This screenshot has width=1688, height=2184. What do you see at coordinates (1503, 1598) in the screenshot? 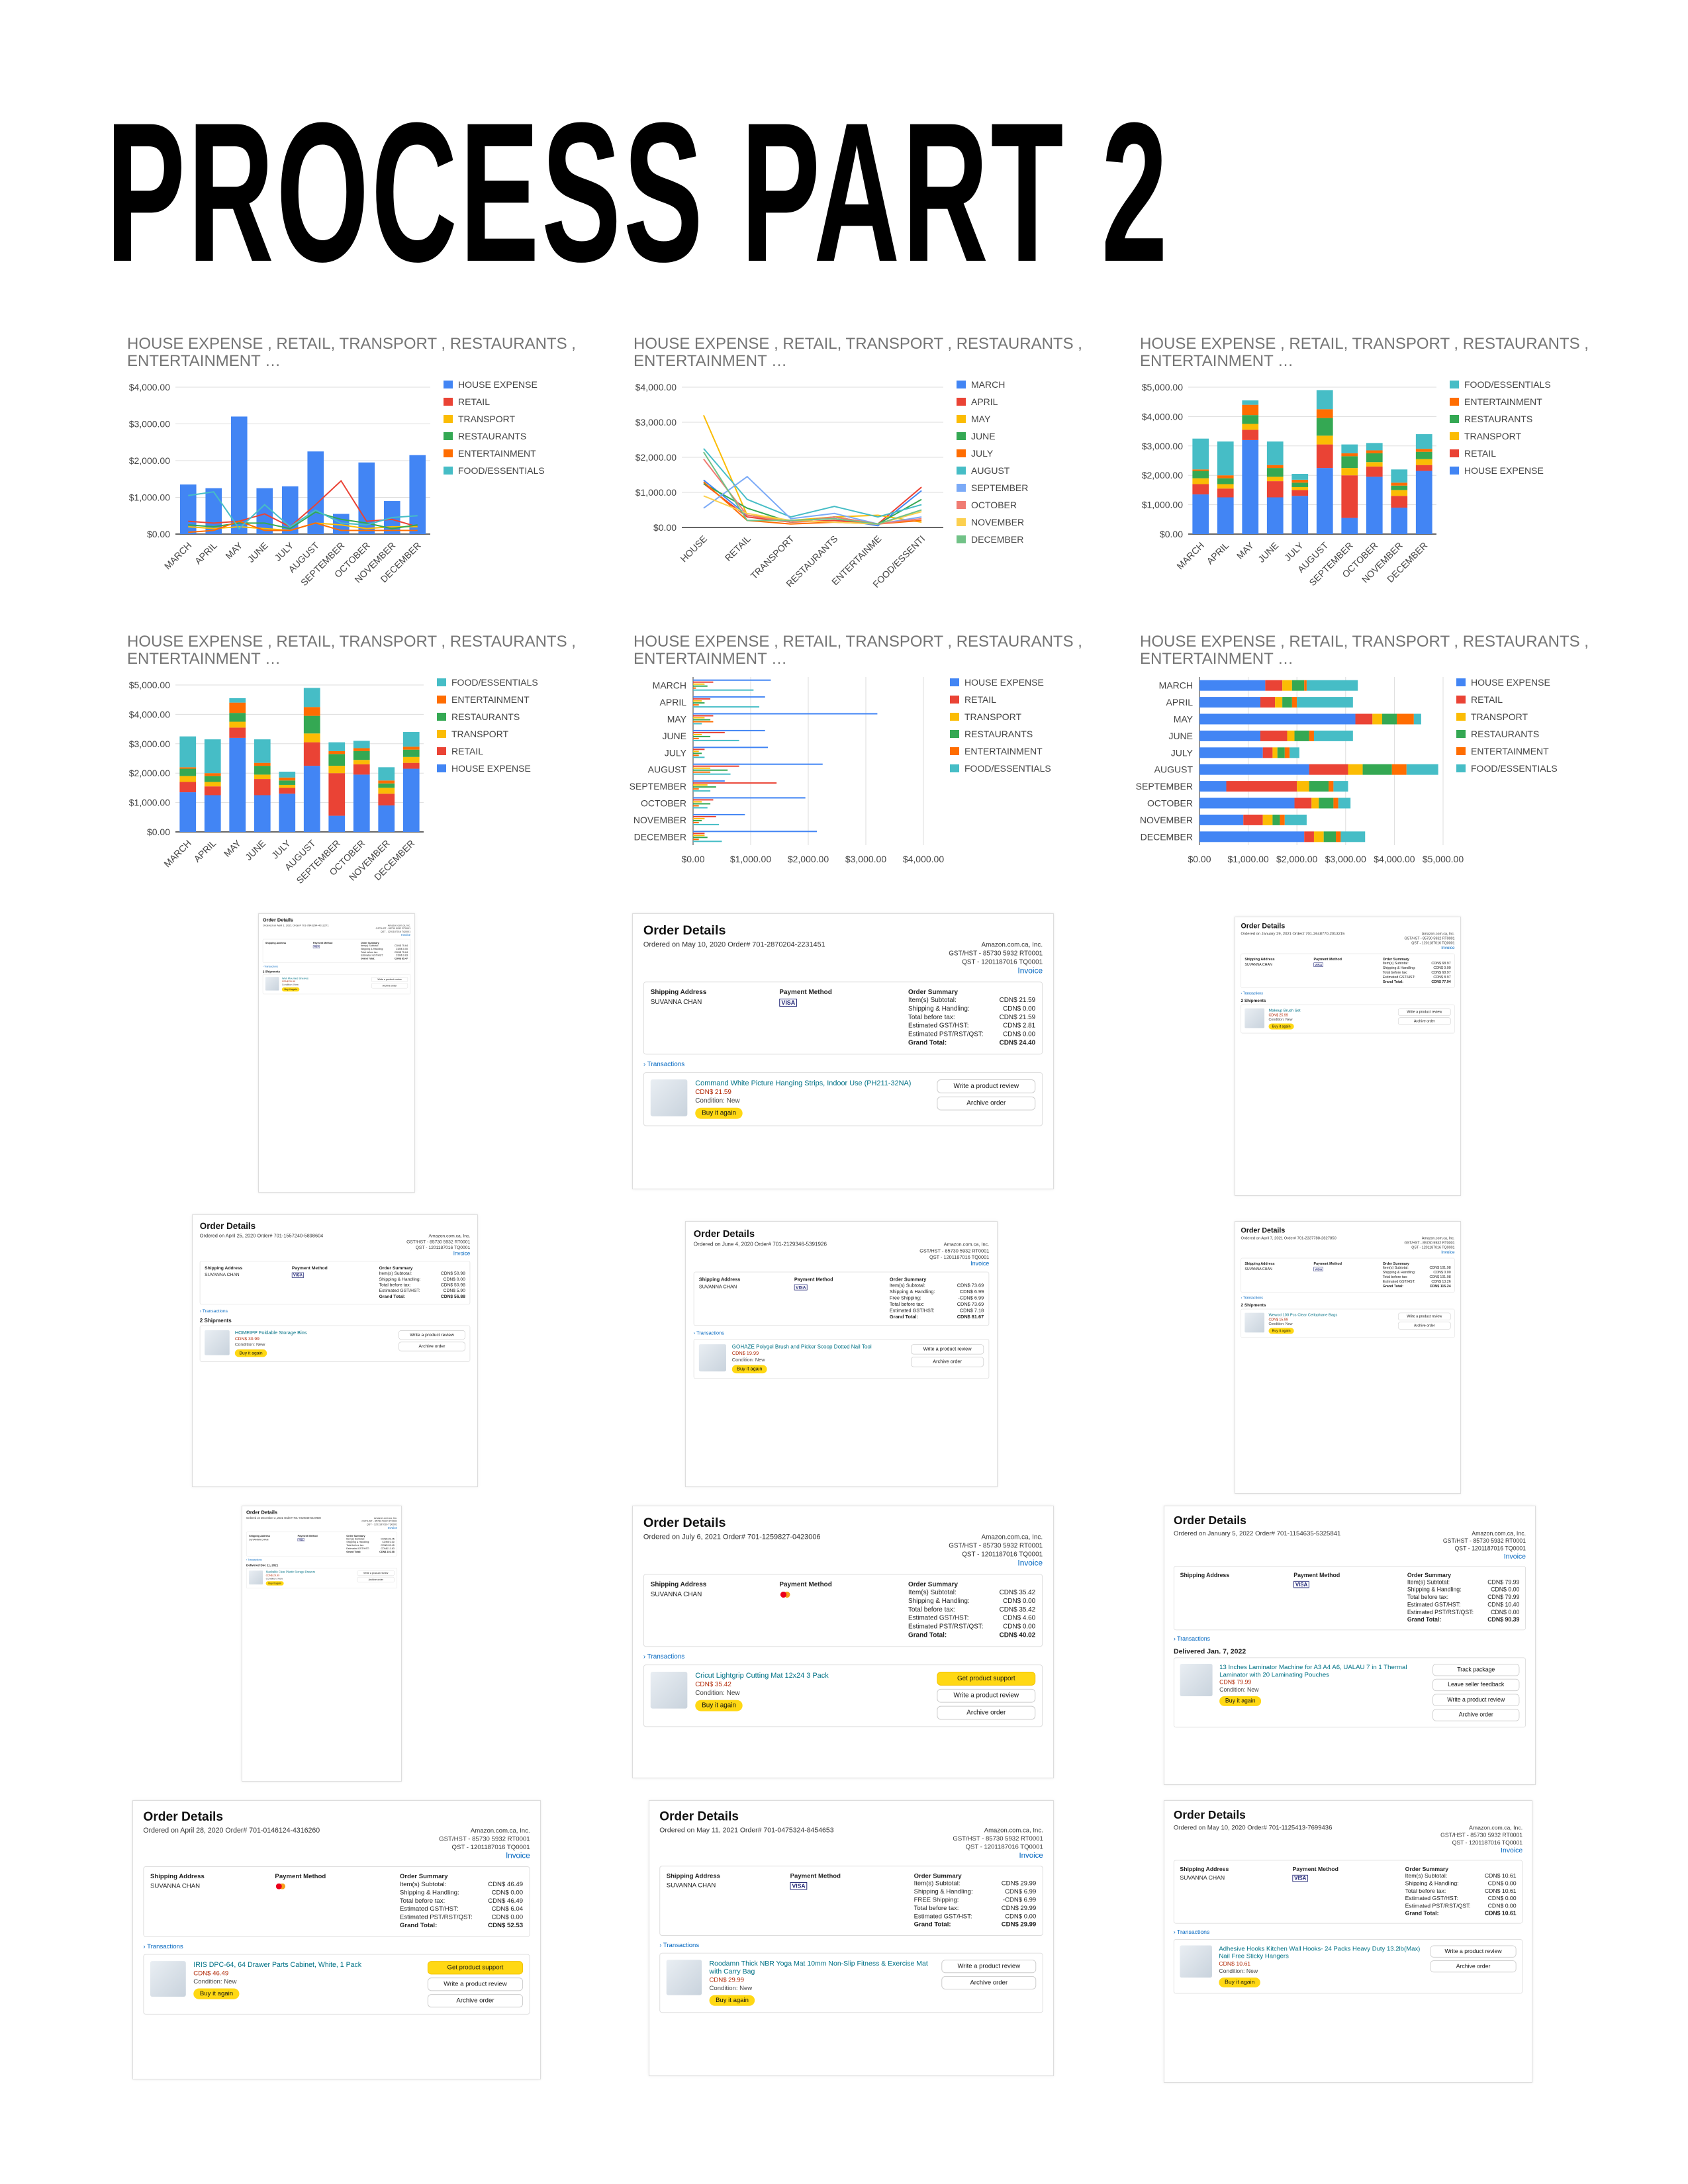
I see `summary-value: CDN$ 79.99` at bounding box center [1503, 1598].